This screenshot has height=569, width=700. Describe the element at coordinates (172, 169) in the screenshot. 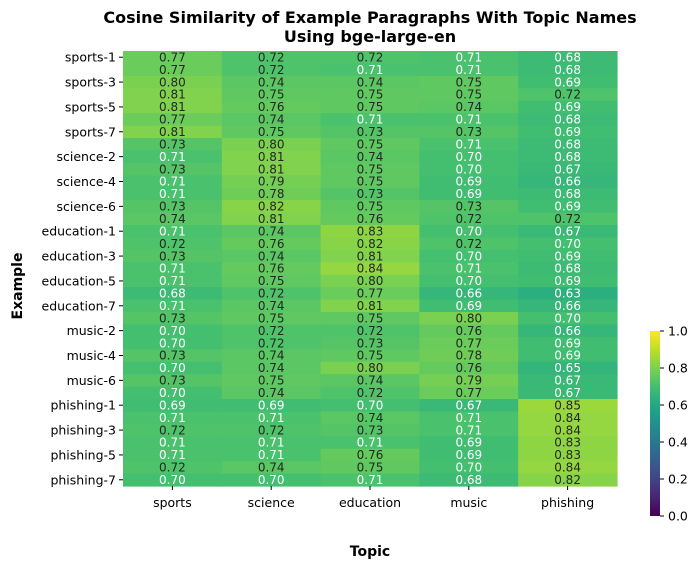

I see `cell-value-label: 0.73` at that location.